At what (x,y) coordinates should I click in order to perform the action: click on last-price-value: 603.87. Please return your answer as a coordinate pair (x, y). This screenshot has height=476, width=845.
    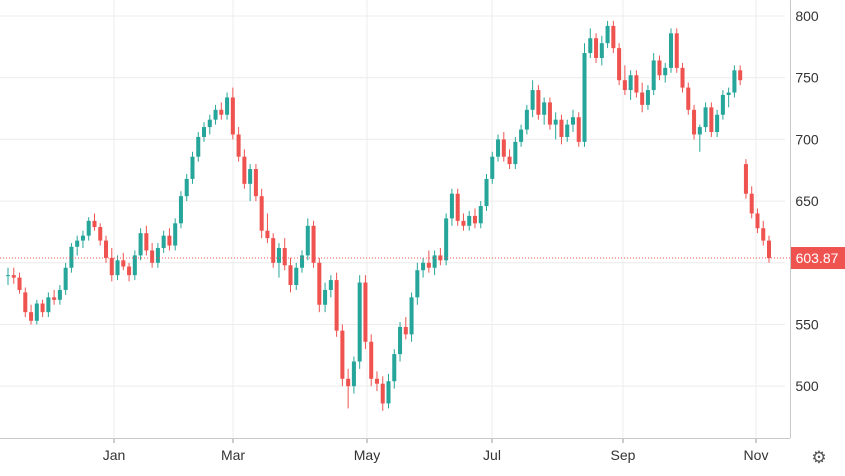
    Looking at the image, I should click on (817, 258).